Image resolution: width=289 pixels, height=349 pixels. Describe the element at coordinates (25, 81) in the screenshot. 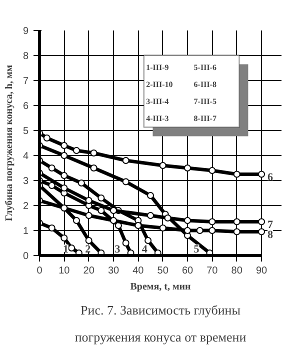

I see `y-tick-label: 7` at that location.